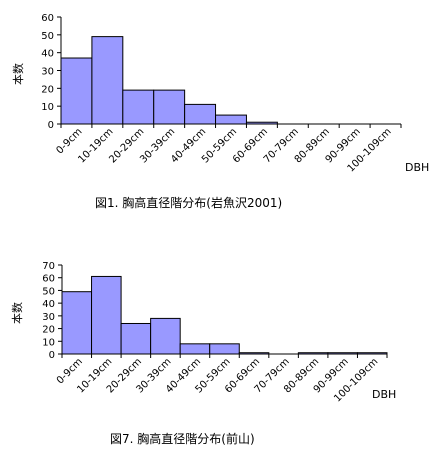 The width and height of the screenshot is (441, 467). What do you see at coordinates (48, 266) in the screenshot?
I see `y-tick-label: 70` at bounding box center [48, 266].